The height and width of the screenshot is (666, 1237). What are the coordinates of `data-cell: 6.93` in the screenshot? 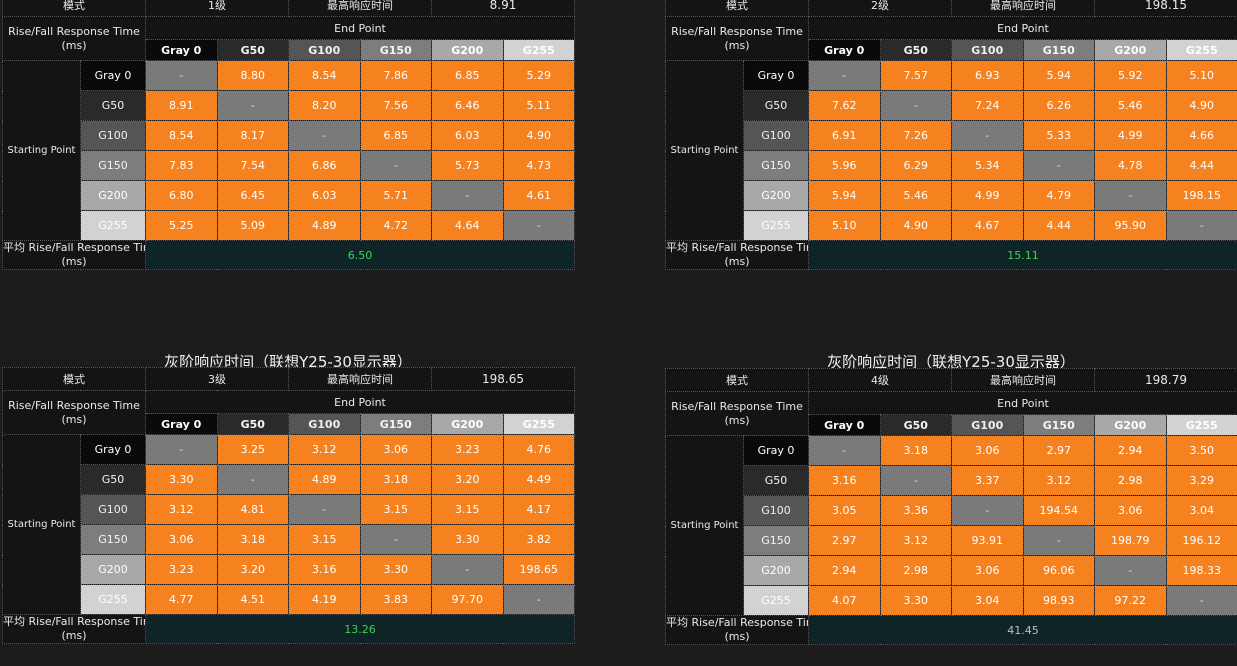 It's located at (987, 75).